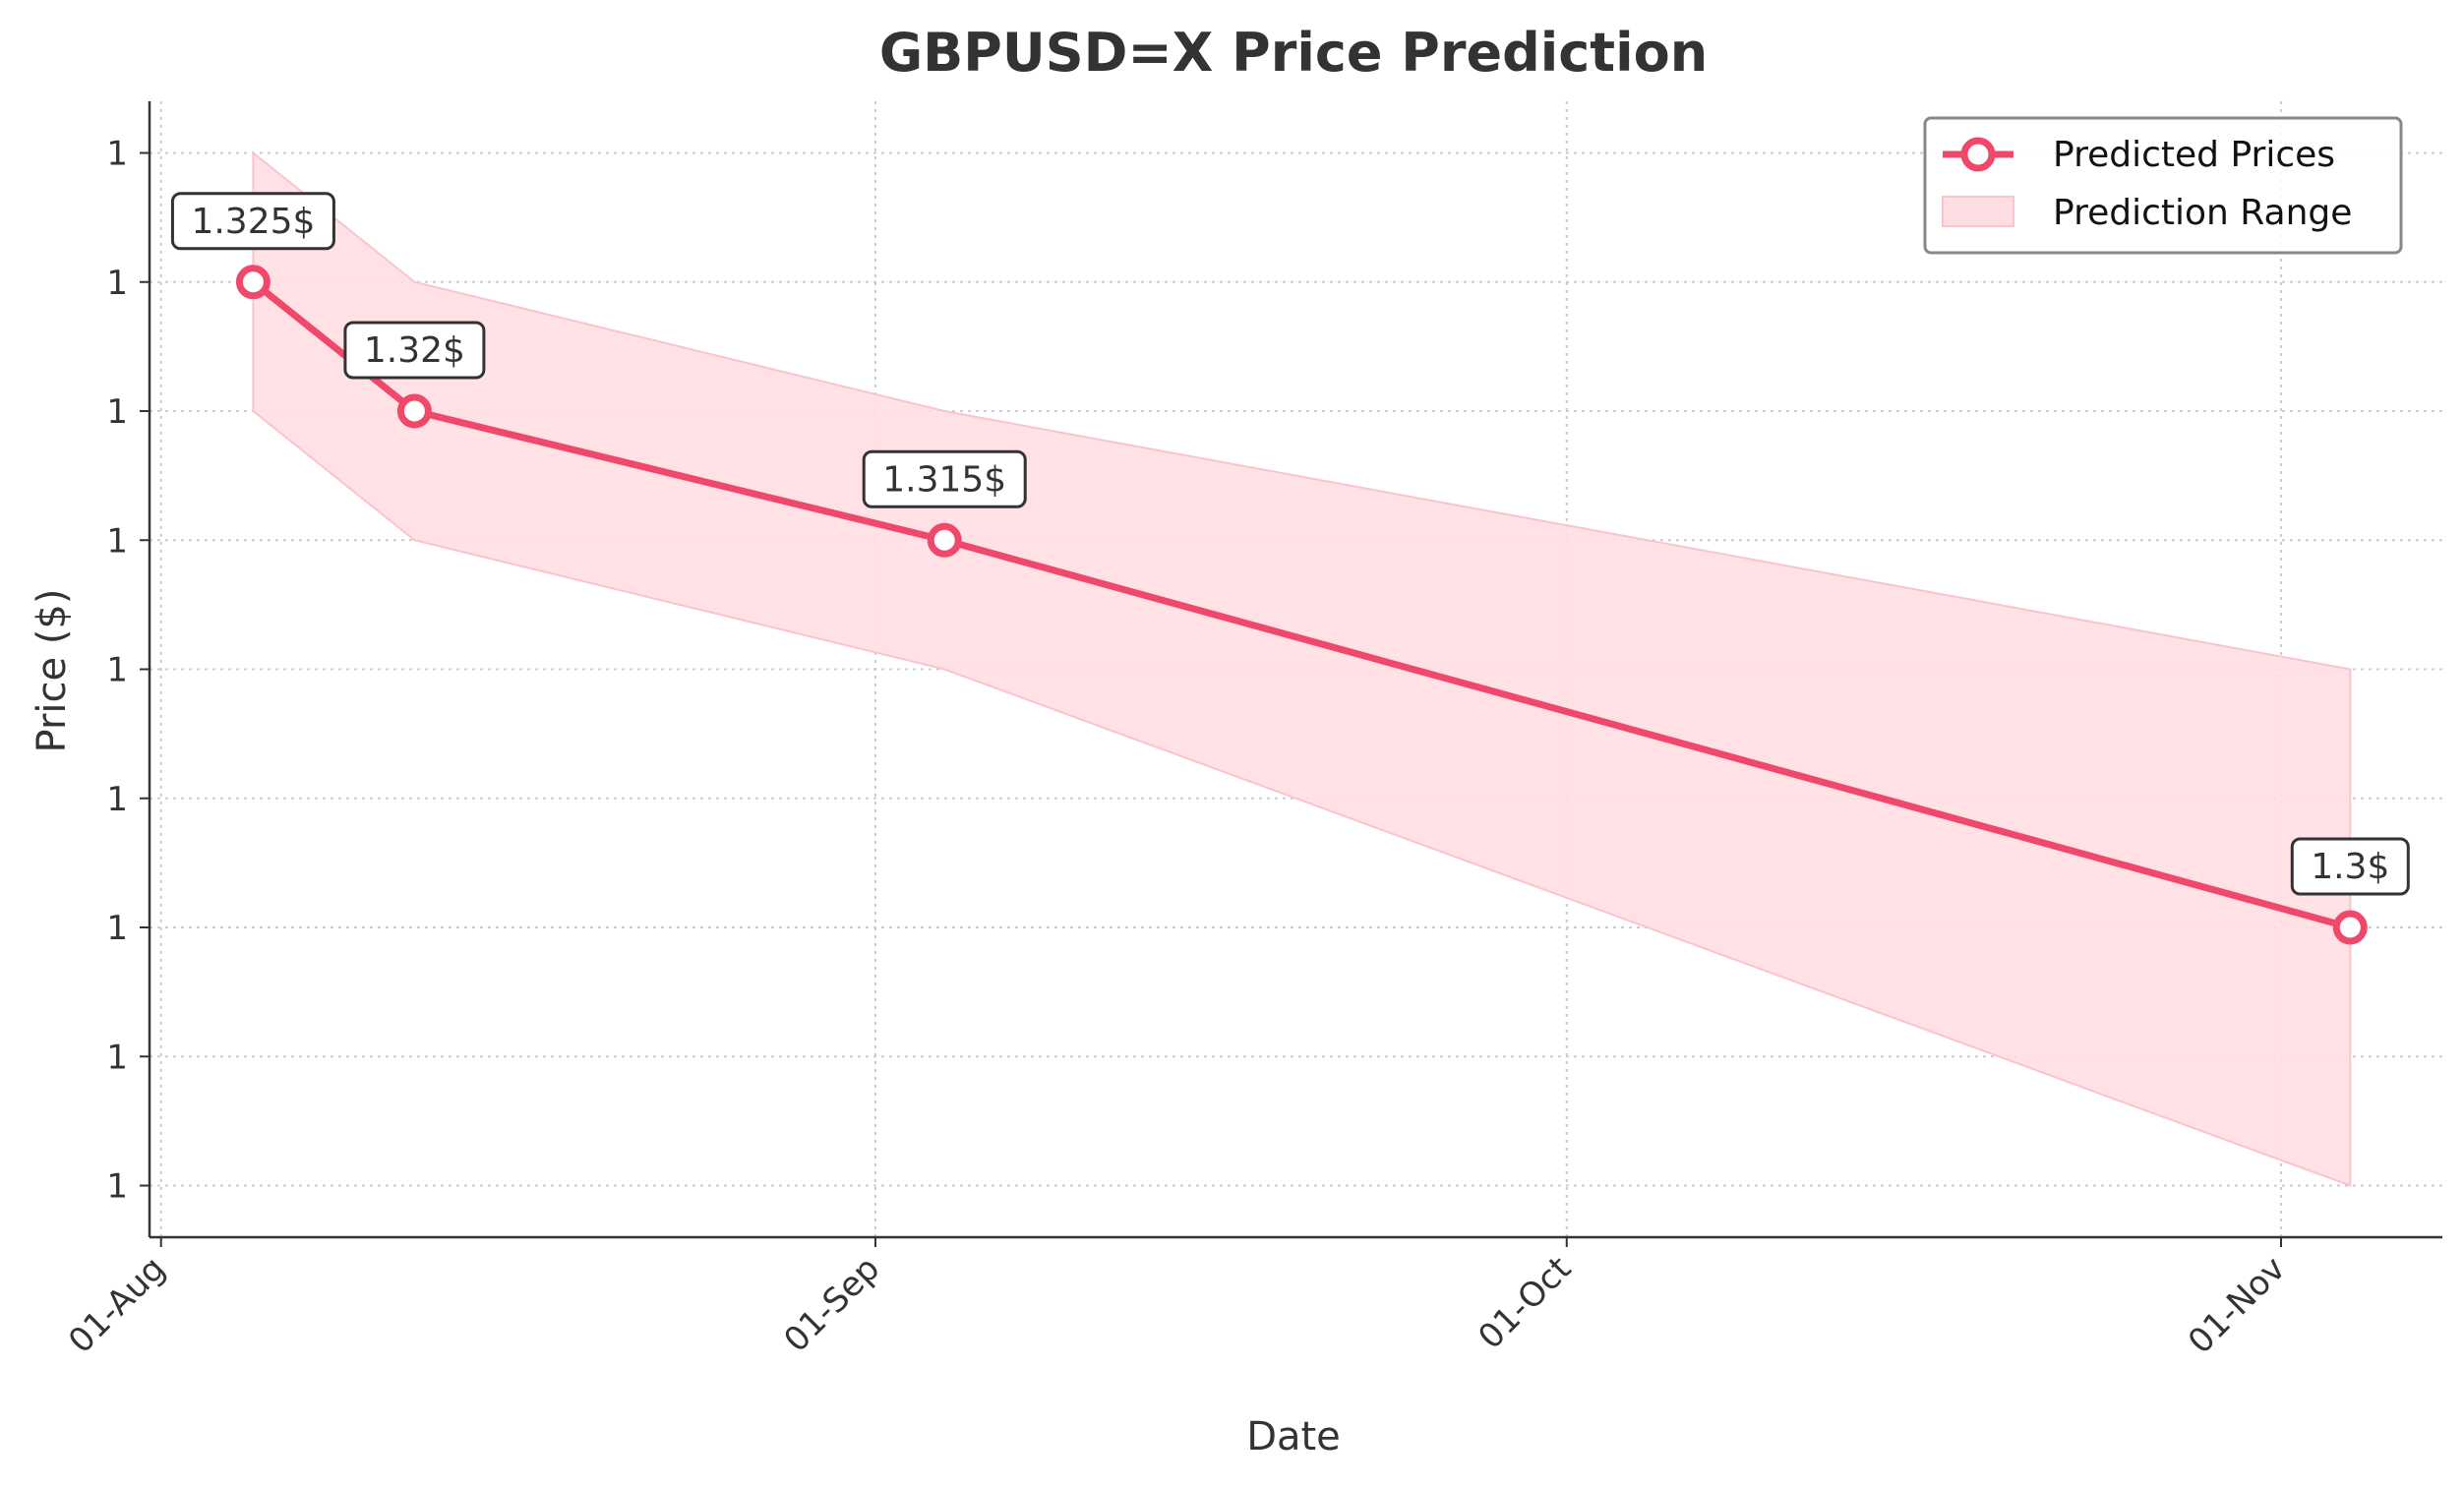 The width and height of the screenshot is (2464, 1488). What do you see at coordinates (2202, 213) in the screenshot?
I see `legend-label-prediction-range: Prediction Range` at bounding box center [2202, 213].